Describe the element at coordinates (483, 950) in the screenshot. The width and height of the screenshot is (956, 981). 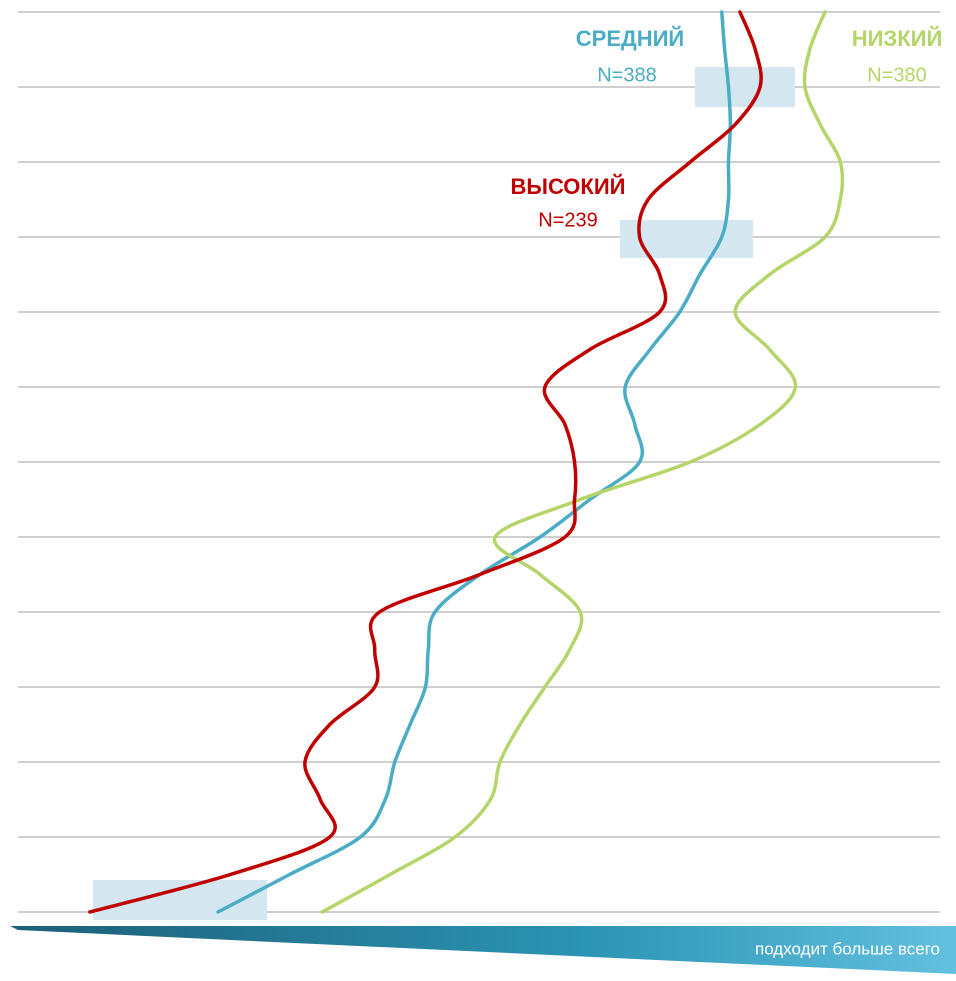
I see `axis-wedge` at that location.